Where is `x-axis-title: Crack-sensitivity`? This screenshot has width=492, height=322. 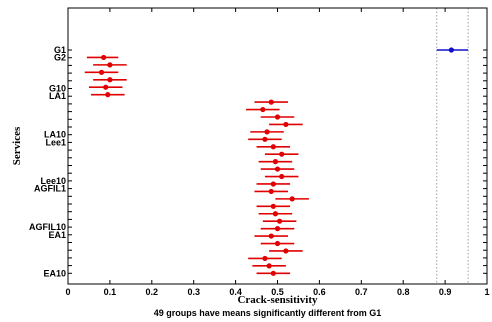
x-axis-title: Crack-sensitivity is located at coordinates (277, 300).